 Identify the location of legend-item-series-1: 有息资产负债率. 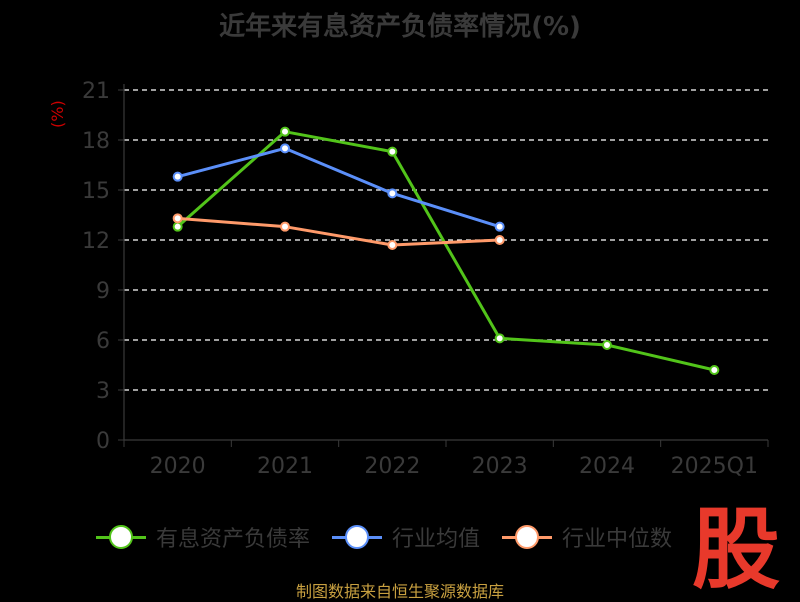
(203, 537).